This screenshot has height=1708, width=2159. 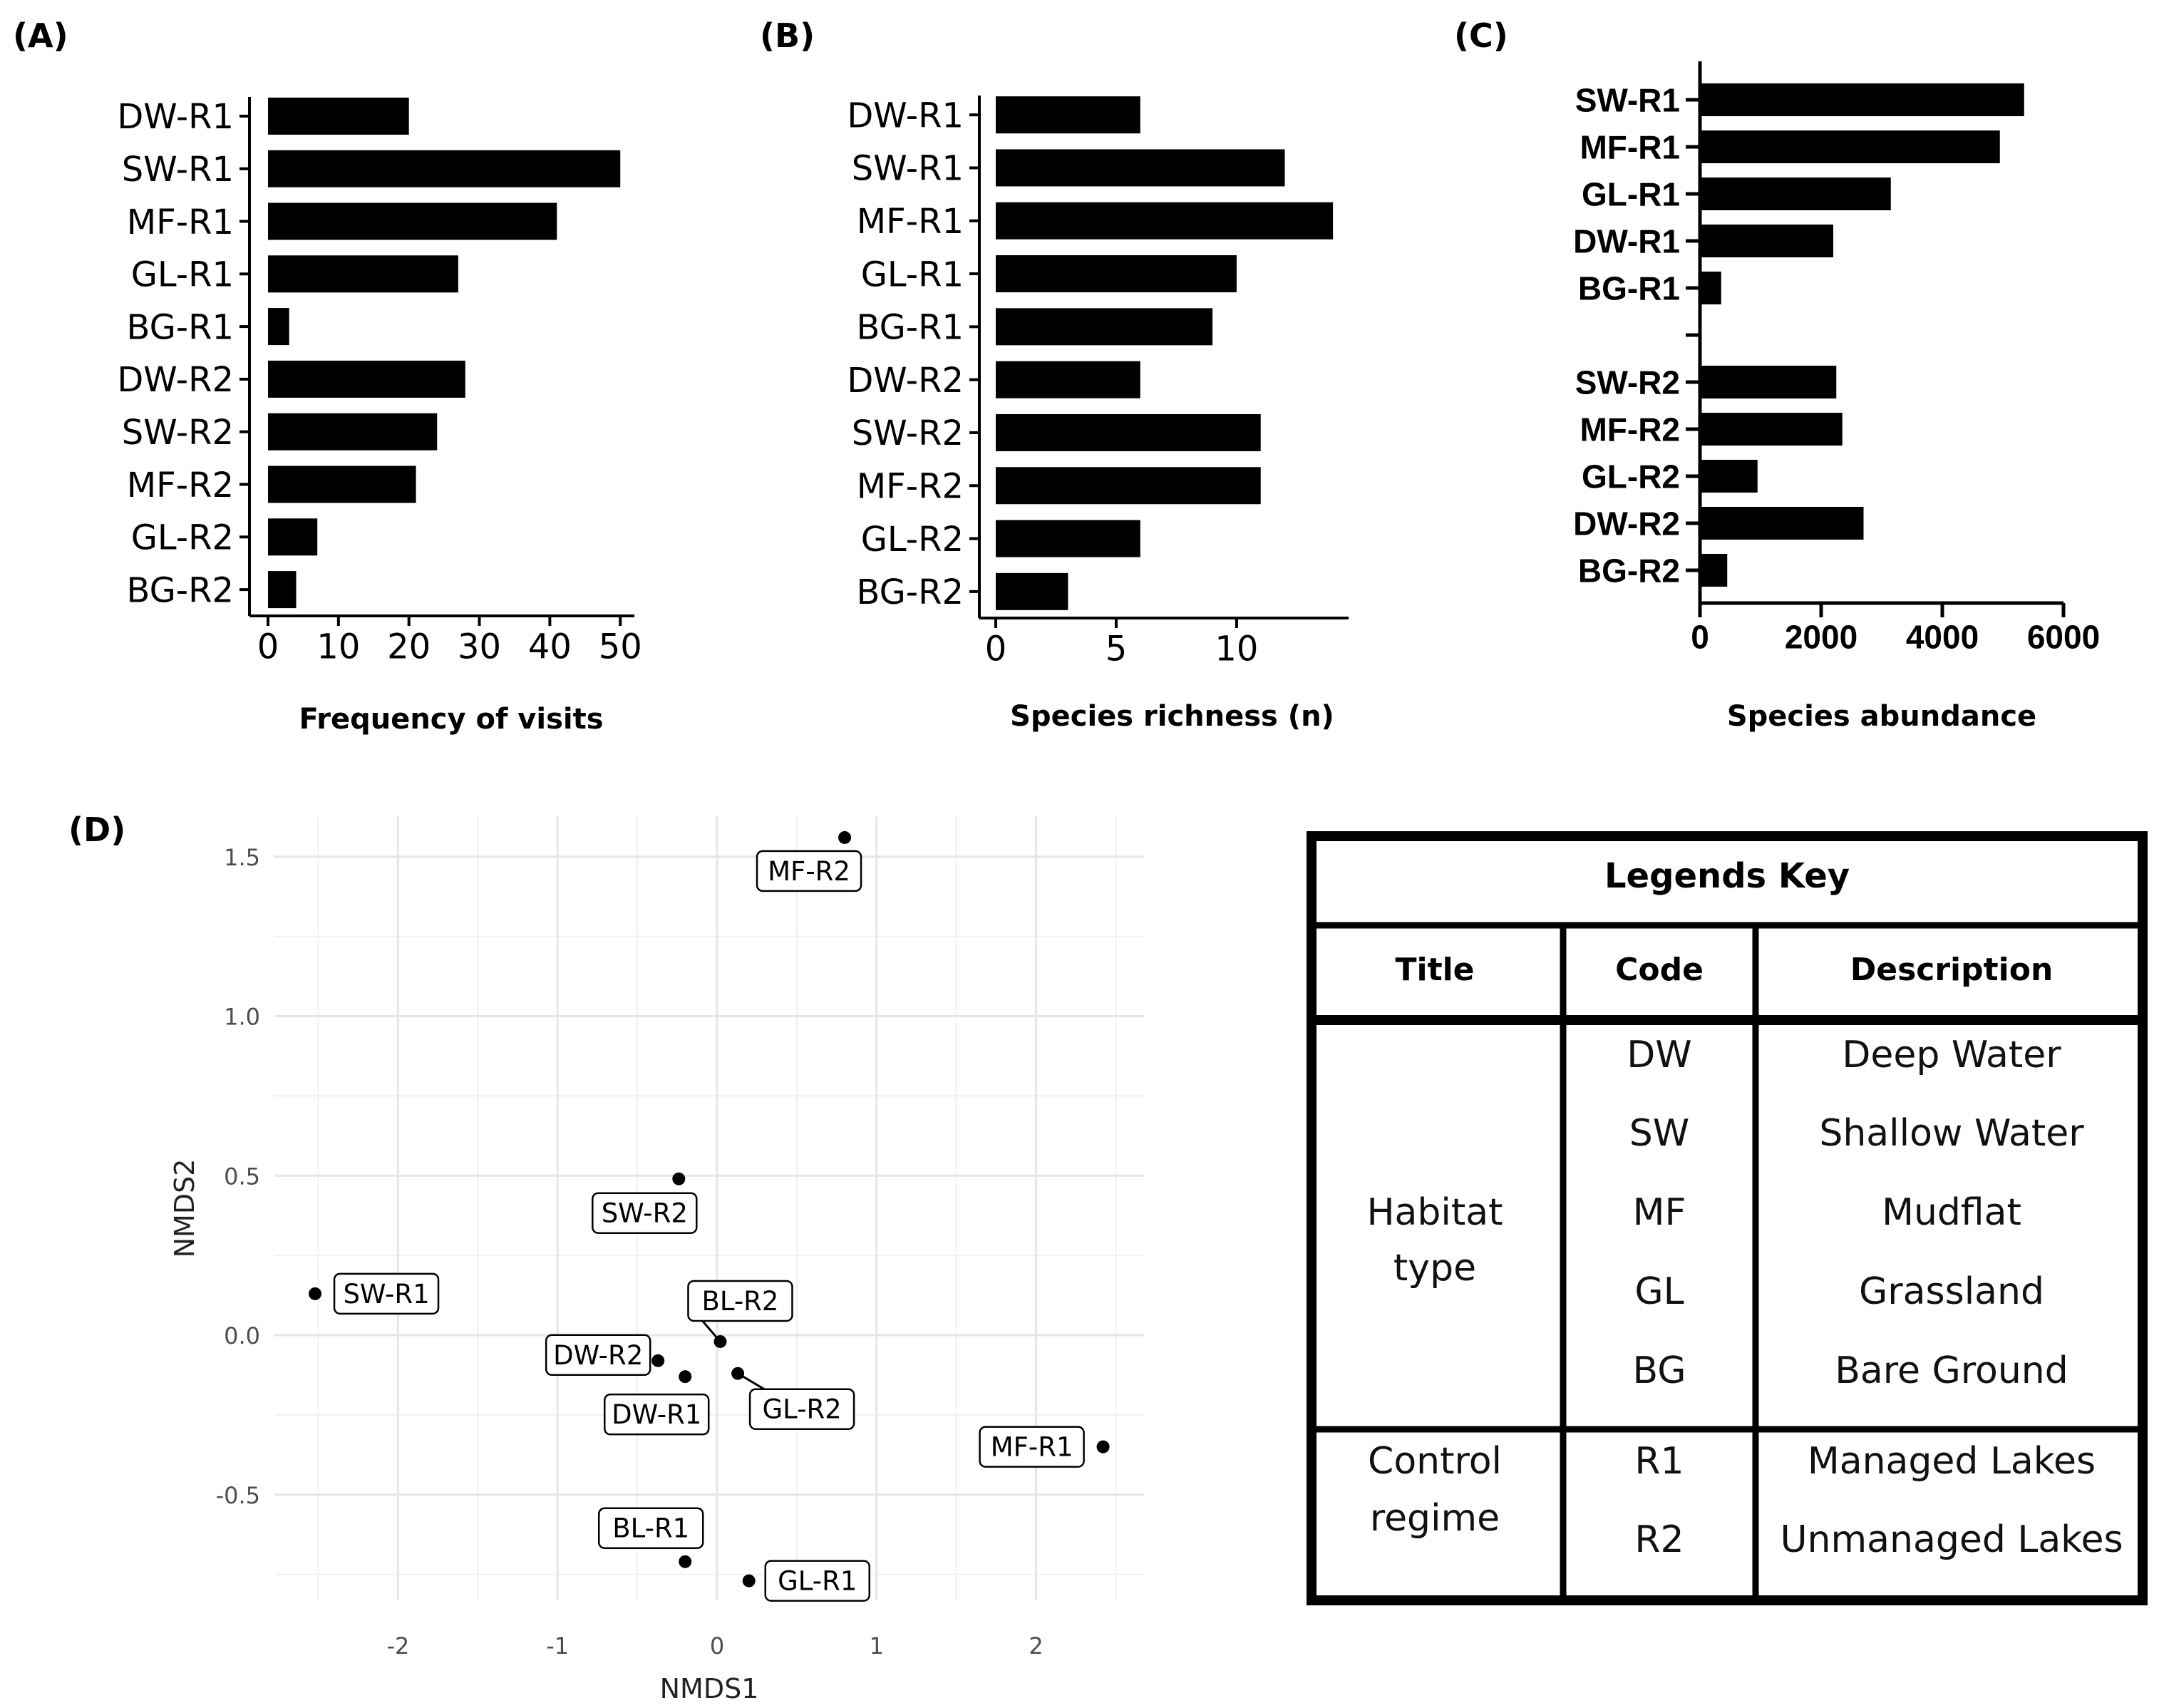 I want to click on legend-description: Unmanaged Lakes, so click(x=1951, y=1539).